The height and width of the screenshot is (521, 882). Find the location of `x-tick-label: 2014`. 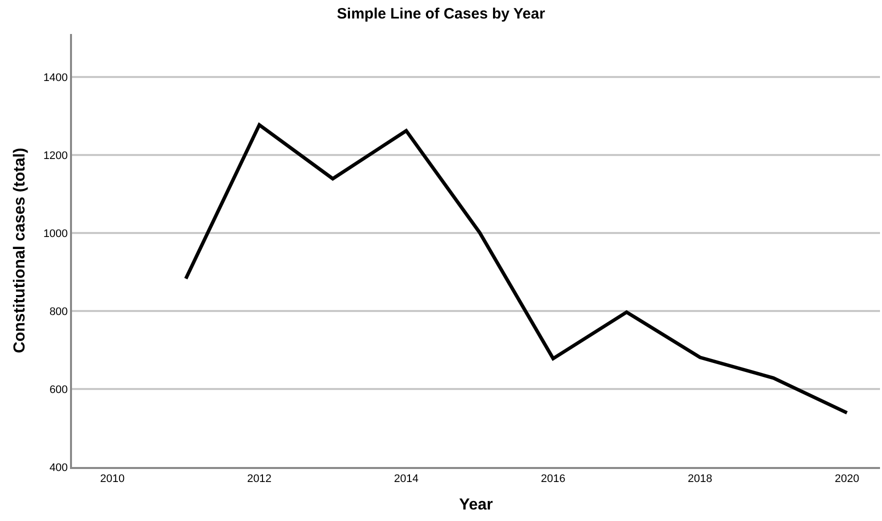

x-tick-label: 2014 is located at coordinates (406, 479).